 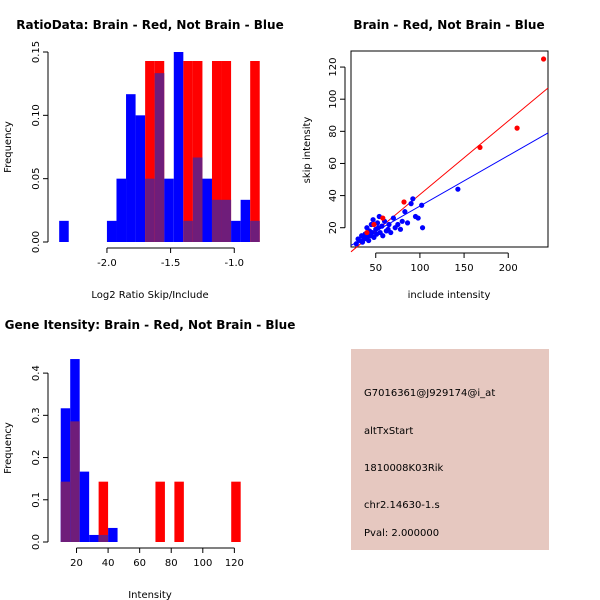 What do you see at coordinates (36, 52) in the screenshot?
I see `ratio-y-tick-label: 0.15` at bounding box center [36, 52].